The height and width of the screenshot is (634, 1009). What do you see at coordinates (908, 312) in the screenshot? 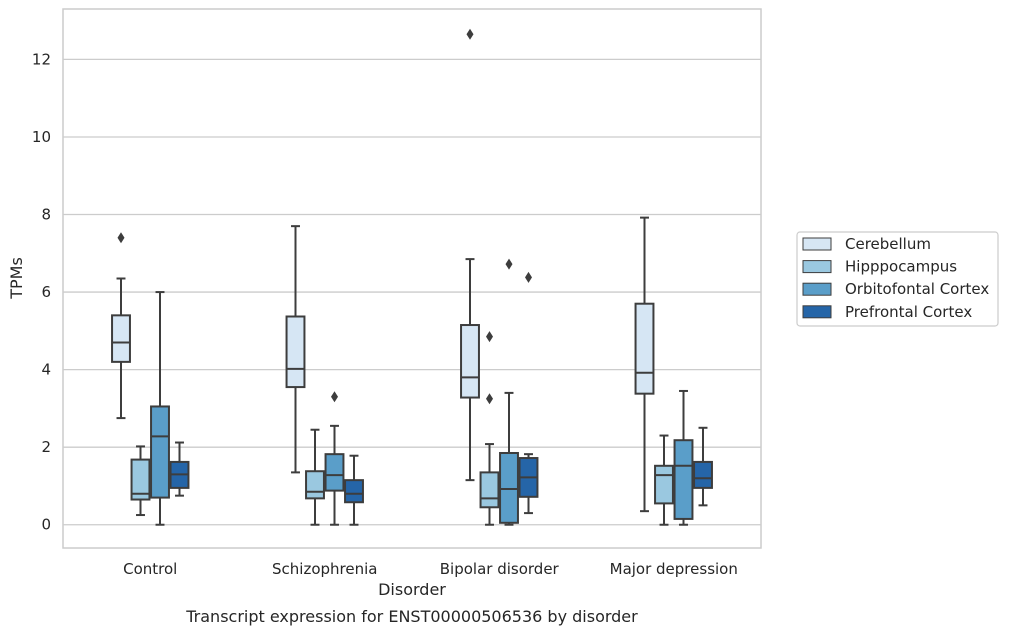
I see `legend-label: Prefrontal Cortex` at bounding box center [908, 312].